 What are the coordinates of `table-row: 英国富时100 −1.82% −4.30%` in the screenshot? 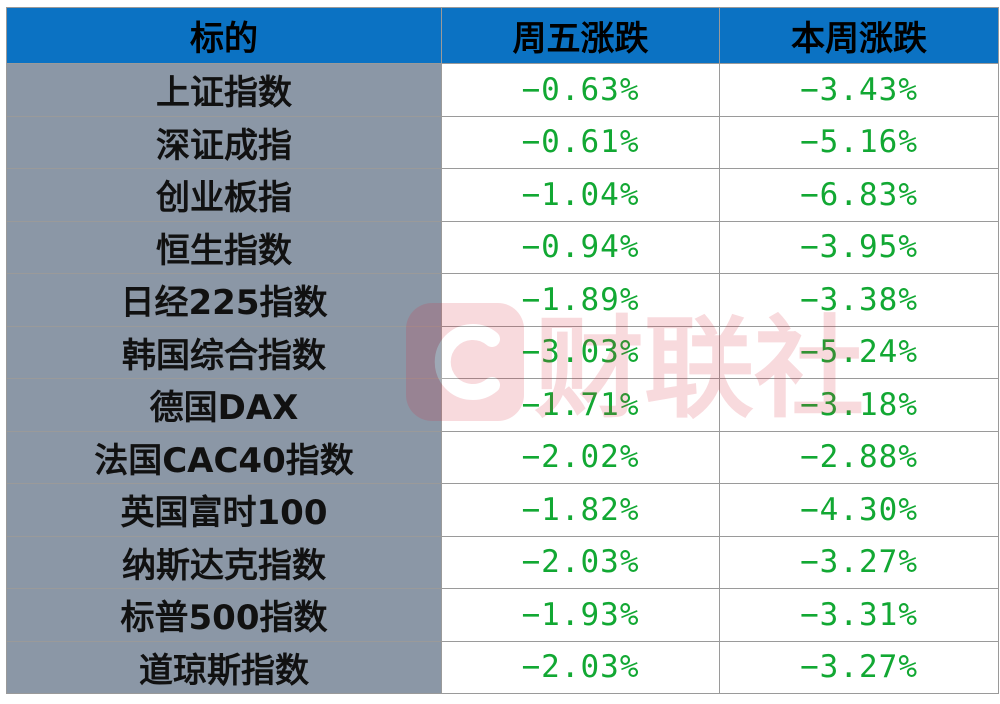 It's located at (502, 510).